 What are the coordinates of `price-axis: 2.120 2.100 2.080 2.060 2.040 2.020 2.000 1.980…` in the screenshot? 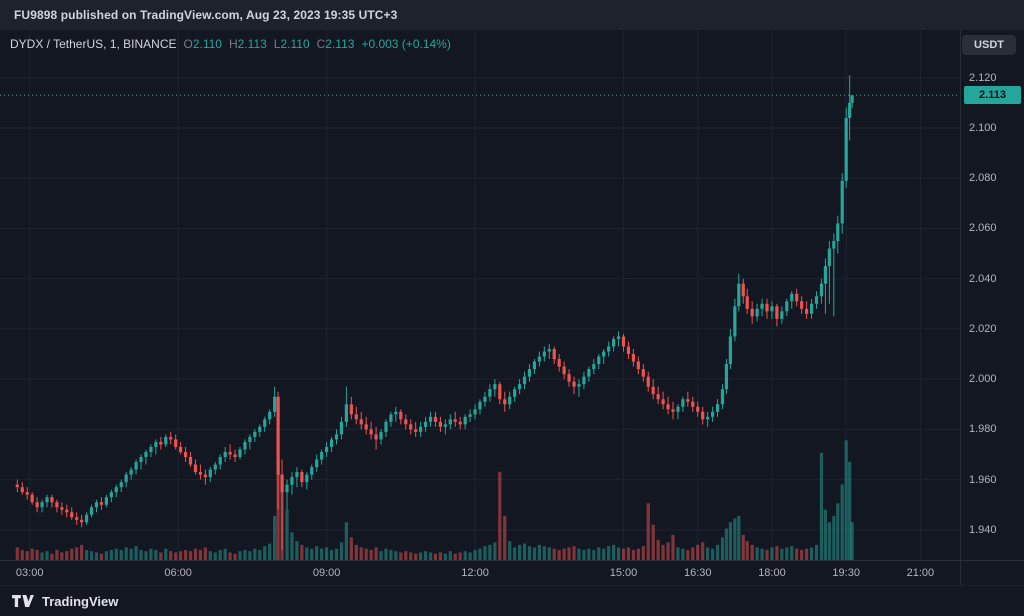 It's located at (992, 307).